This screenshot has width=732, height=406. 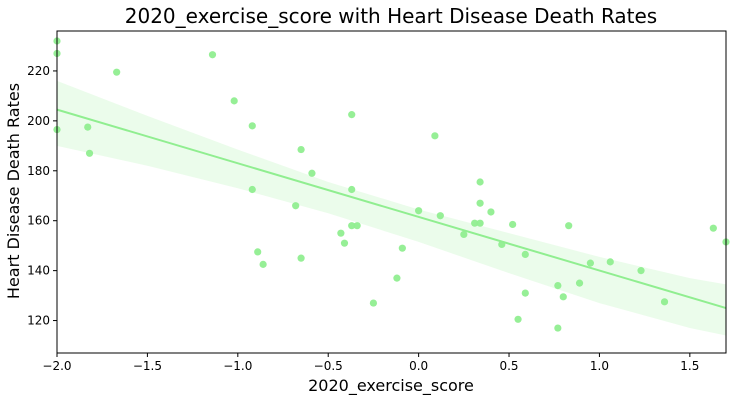 I want to click on x-tick-label: 0.0, so click(x=418, y=366).